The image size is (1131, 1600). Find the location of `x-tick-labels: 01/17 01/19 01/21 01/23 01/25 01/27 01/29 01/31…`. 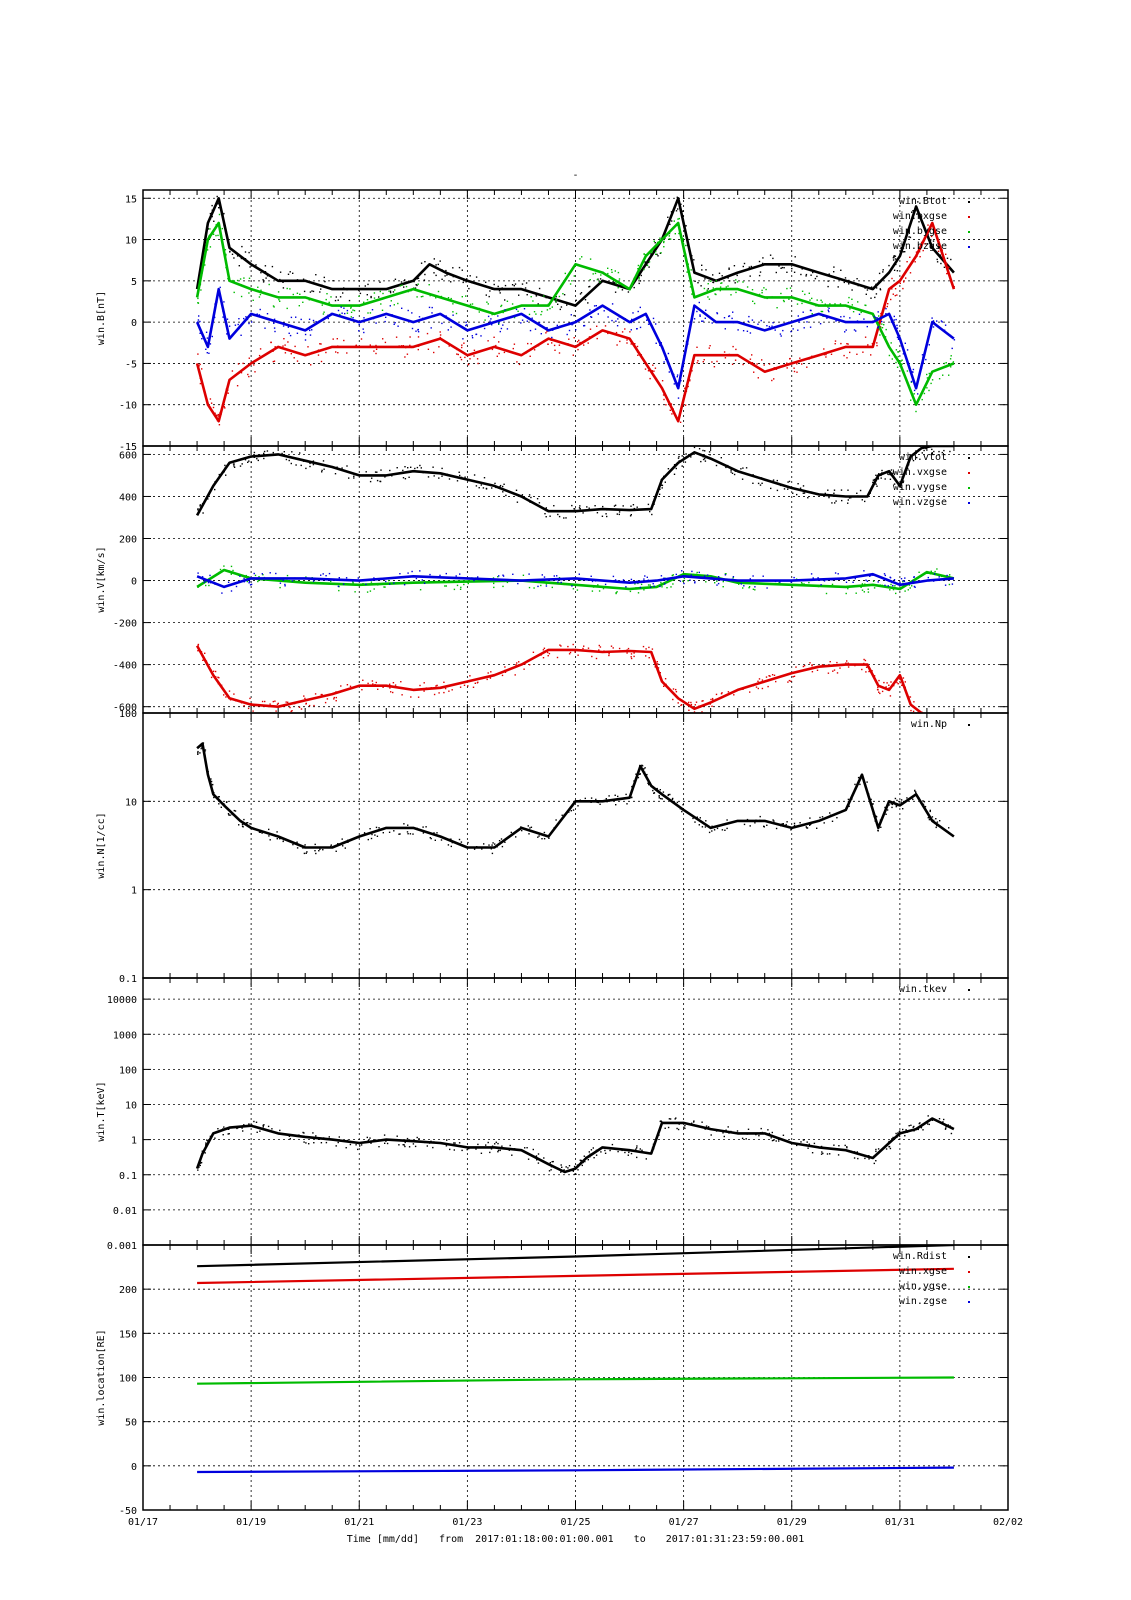

x-tick-labels: 01/17 01/19 01/21 01/23 01/25 01/27 01/29 01/31… is located at coordinates (575, 1522).